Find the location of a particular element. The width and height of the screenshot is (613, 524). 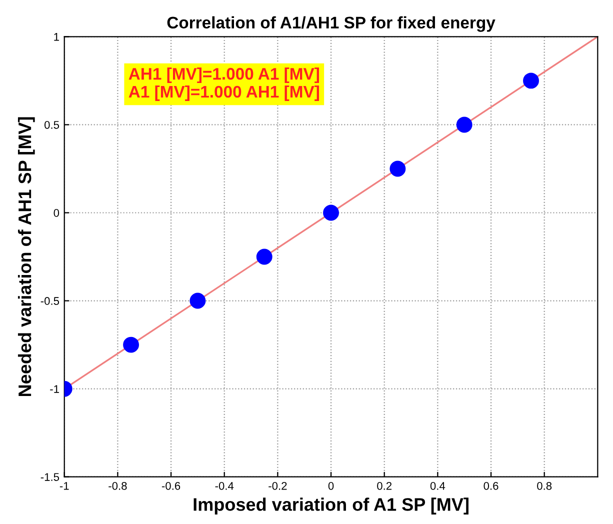

x-tick-label: 0.6 is located at coordinates (491, 486).